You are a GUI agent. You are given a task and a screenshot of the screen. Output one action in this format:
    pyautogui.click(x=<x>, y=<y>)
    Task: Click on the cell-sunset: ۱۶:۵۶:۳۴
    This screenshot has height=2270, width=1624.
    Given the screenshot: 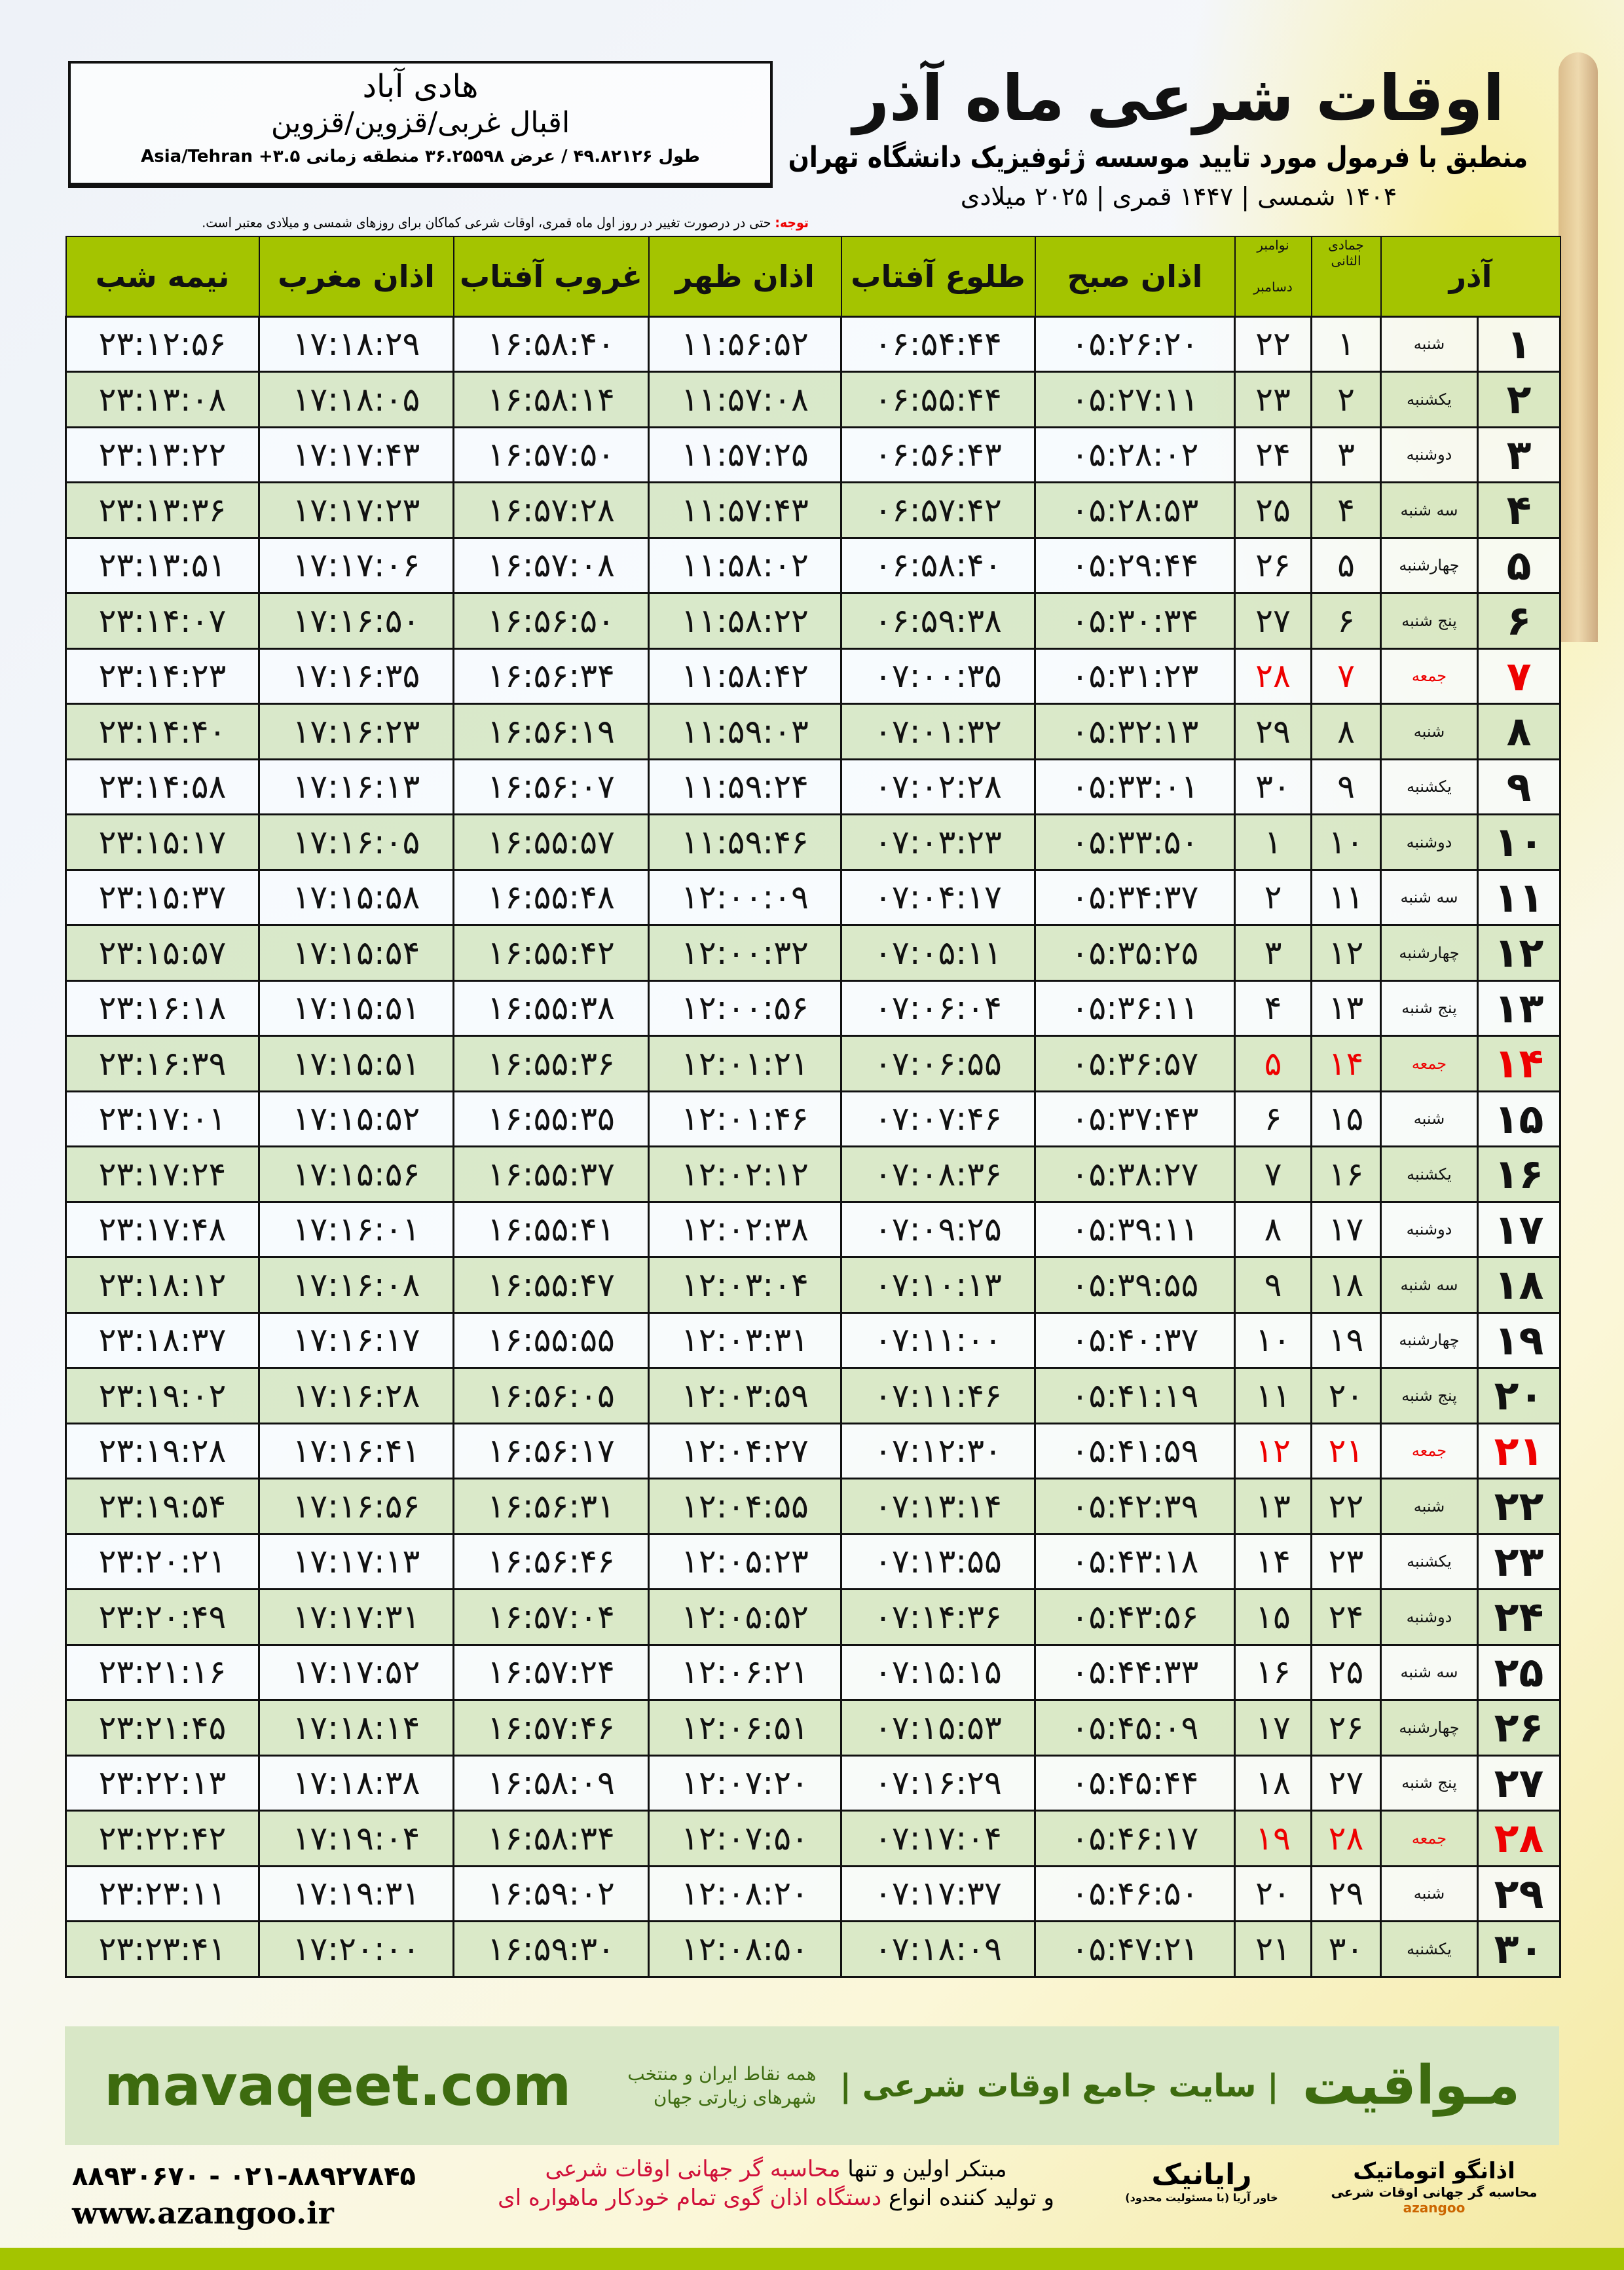 What is the action you would take?
    pyautogui.click(x=551, y=676)
    